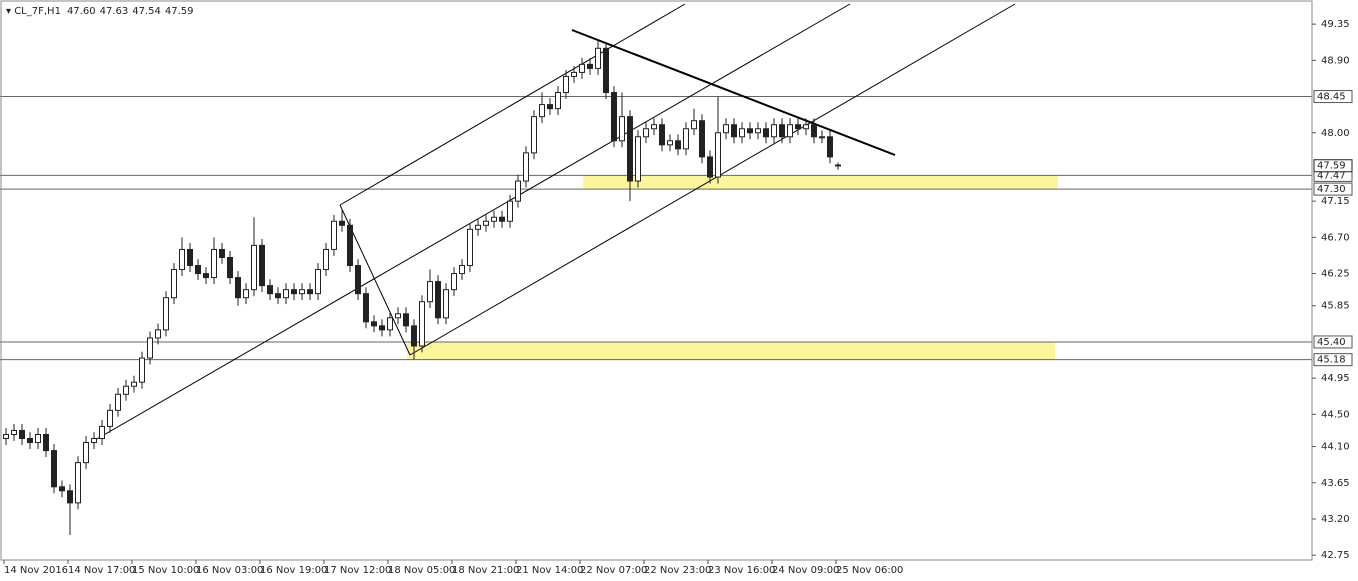 Image resolution: width=1358 pixels, height=581 pixels. I want to click on header: ▾ CL_7F,H1 47.60 47.63 47.54 47.59, so click(100, 11).